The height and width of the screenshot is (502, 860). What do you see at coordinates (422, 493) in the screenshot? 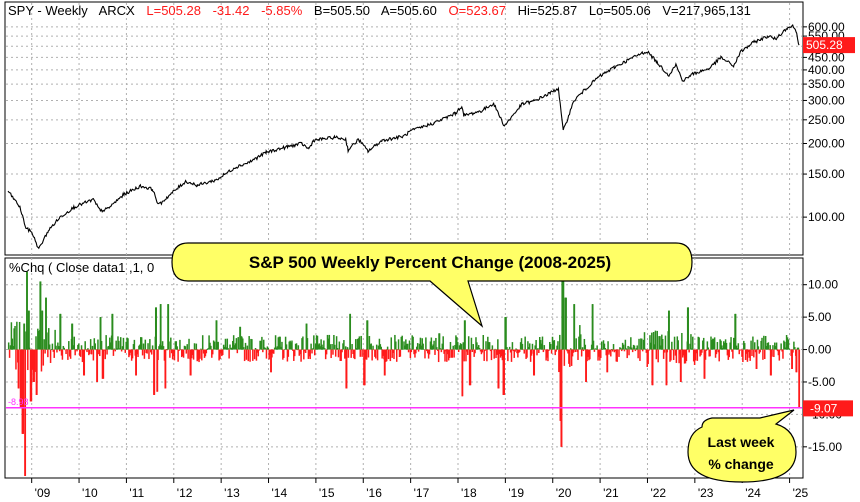
I see `date-tick-label: '17` at bounding box center [422, 493].